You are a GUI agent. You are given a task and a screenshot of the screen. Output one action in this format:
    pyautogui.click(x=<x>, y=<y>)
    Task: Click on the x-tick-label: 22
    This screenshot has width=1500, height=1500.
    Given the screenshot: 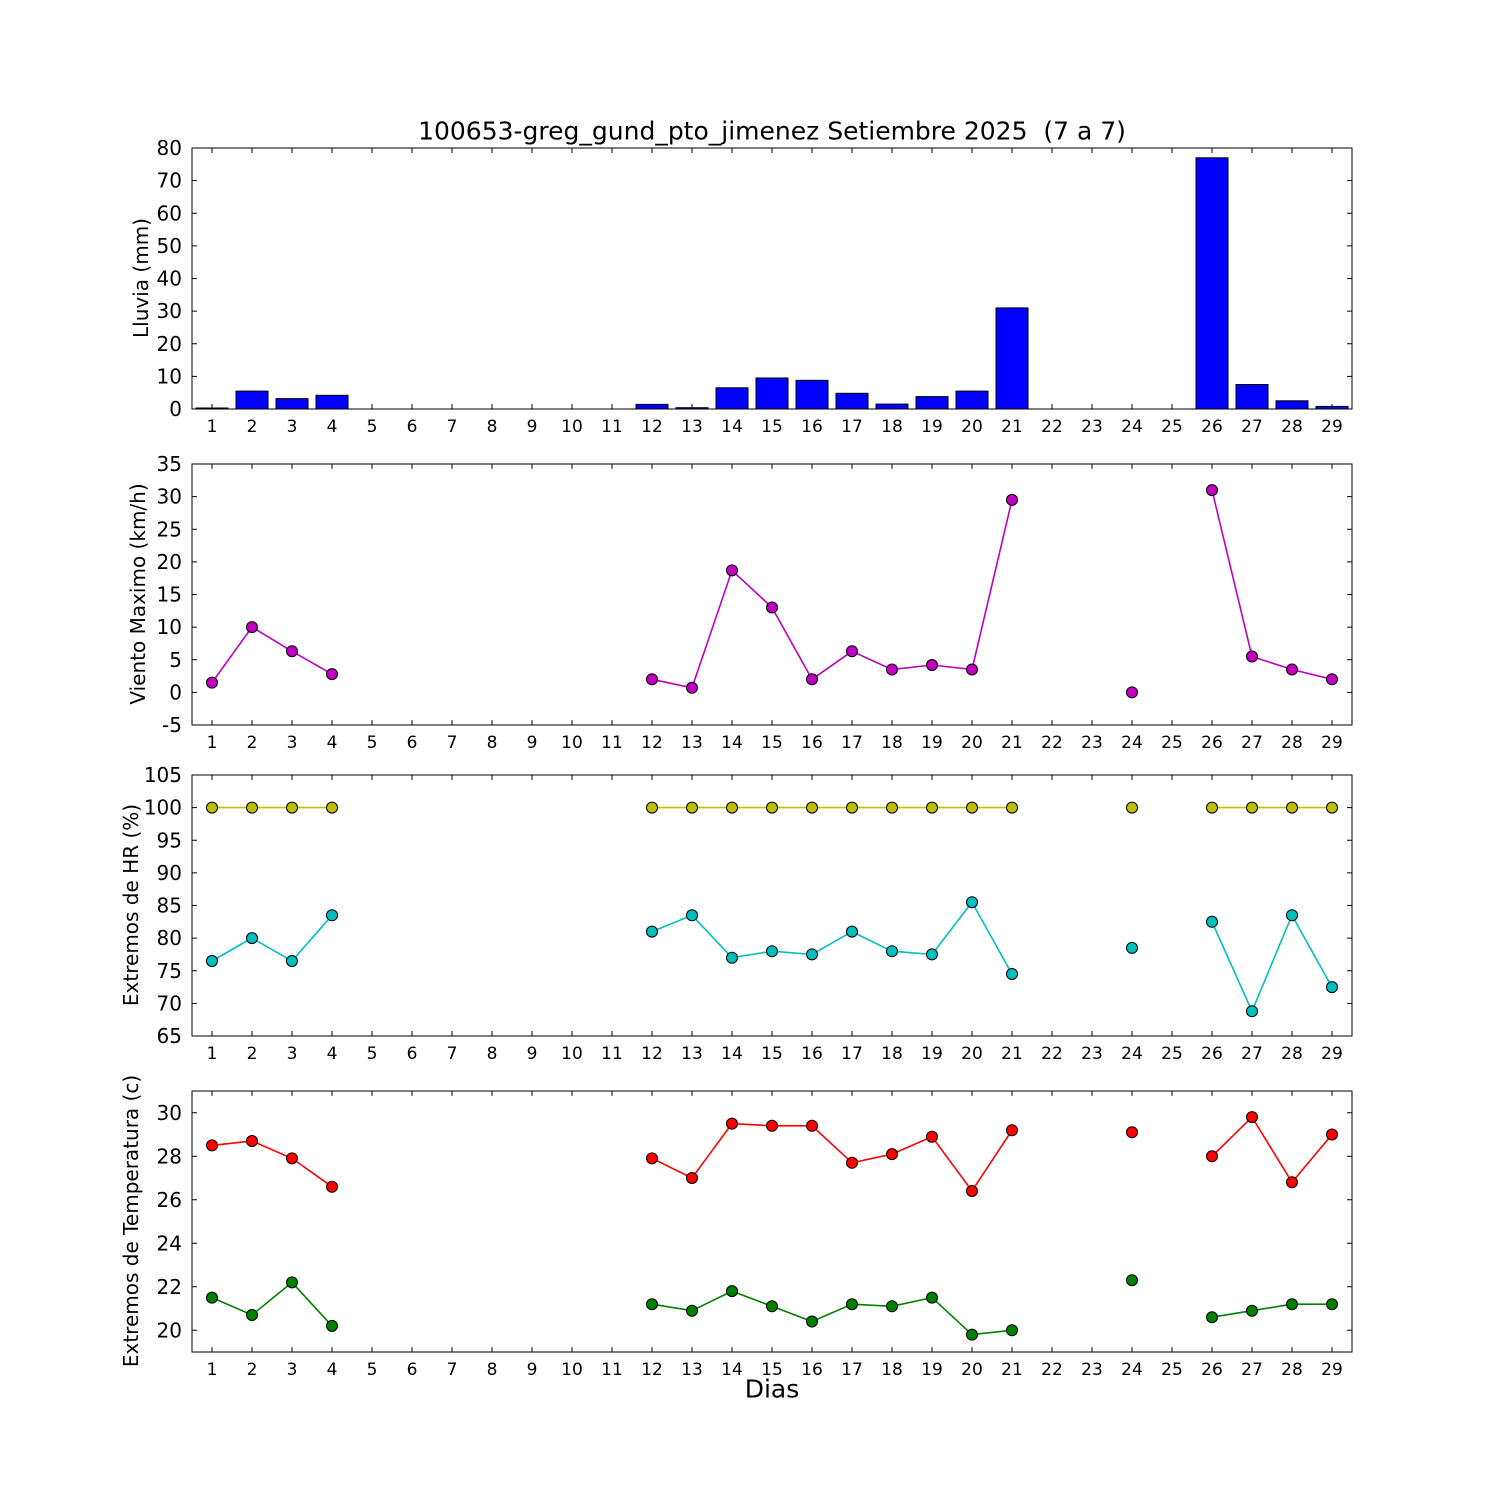 What is the action you would take?
    pyautogui.click(x=1052, y=427)
    